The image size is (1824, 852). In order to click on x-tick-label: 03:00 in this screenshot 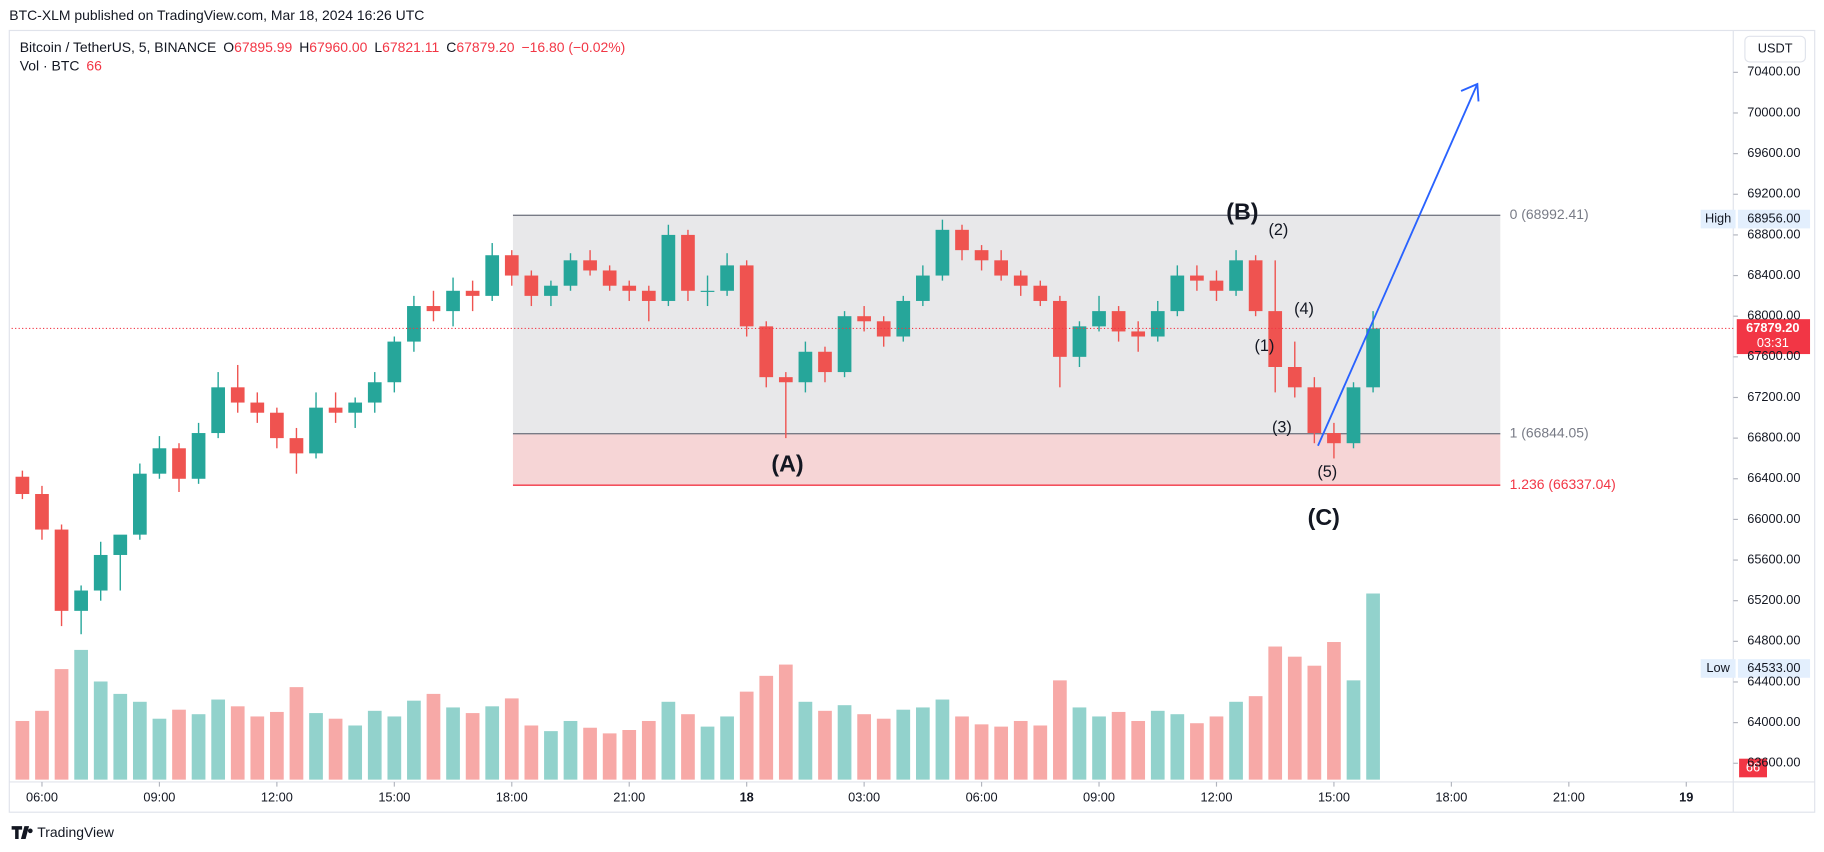, I will do `click(864, 797)`.